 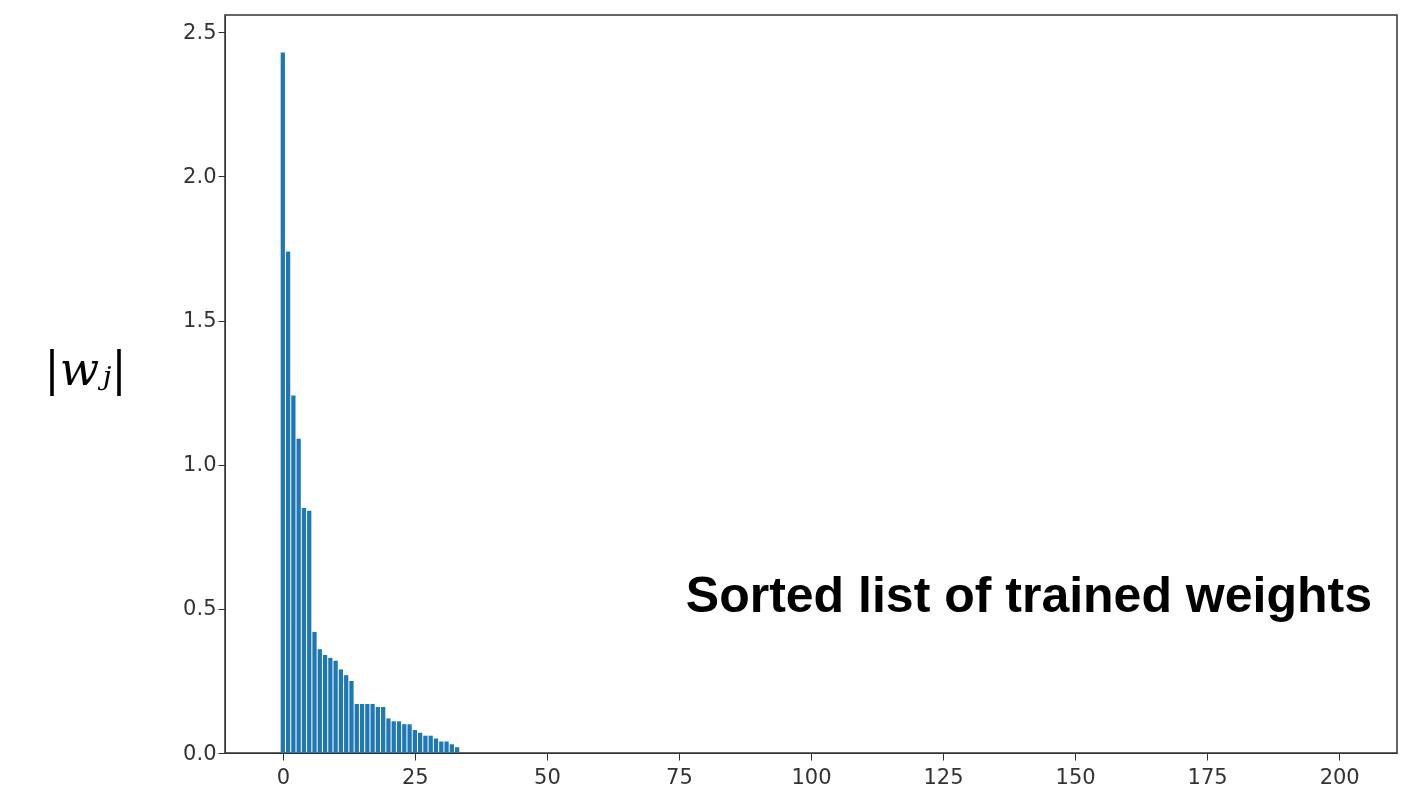 I want to click on x-tick-label: 0, so click(x=283, y=776).